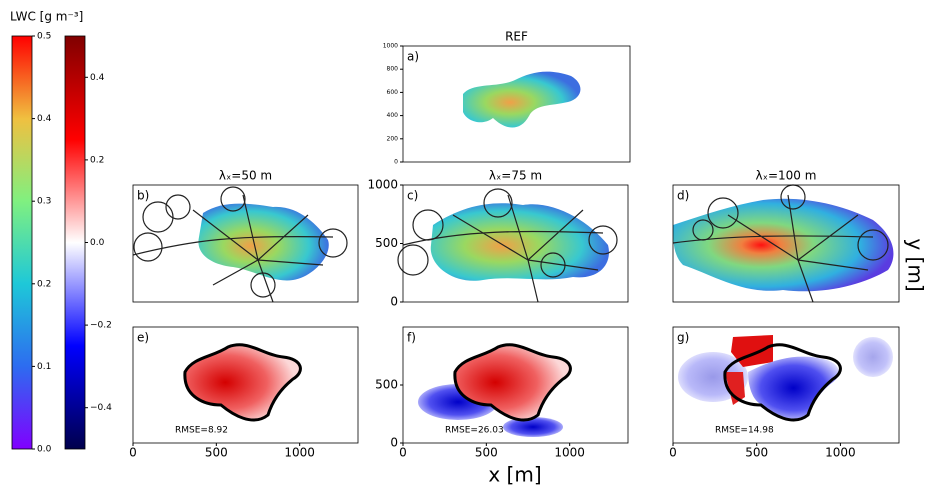 This screenshot has width=925, height=487. Describe the element at coordinates (240, 244) in the screenshot. I see `field-b` at that location.